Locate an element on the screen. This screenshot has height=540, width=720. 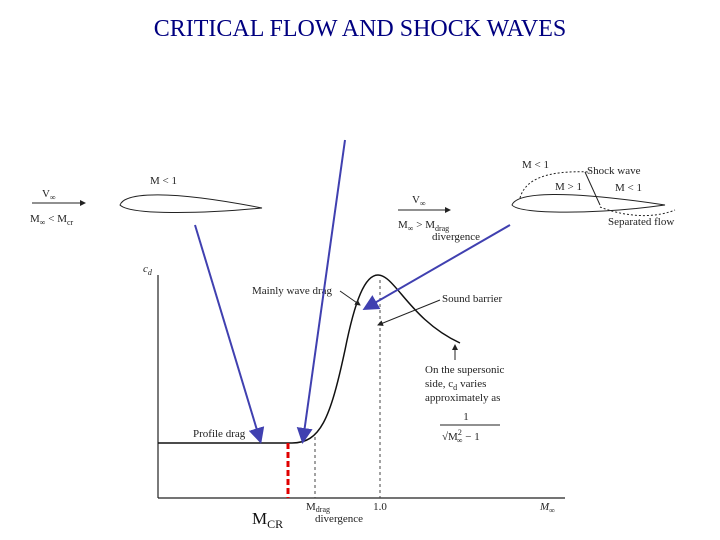
sup: 2 is located at coordinates (460, 432).